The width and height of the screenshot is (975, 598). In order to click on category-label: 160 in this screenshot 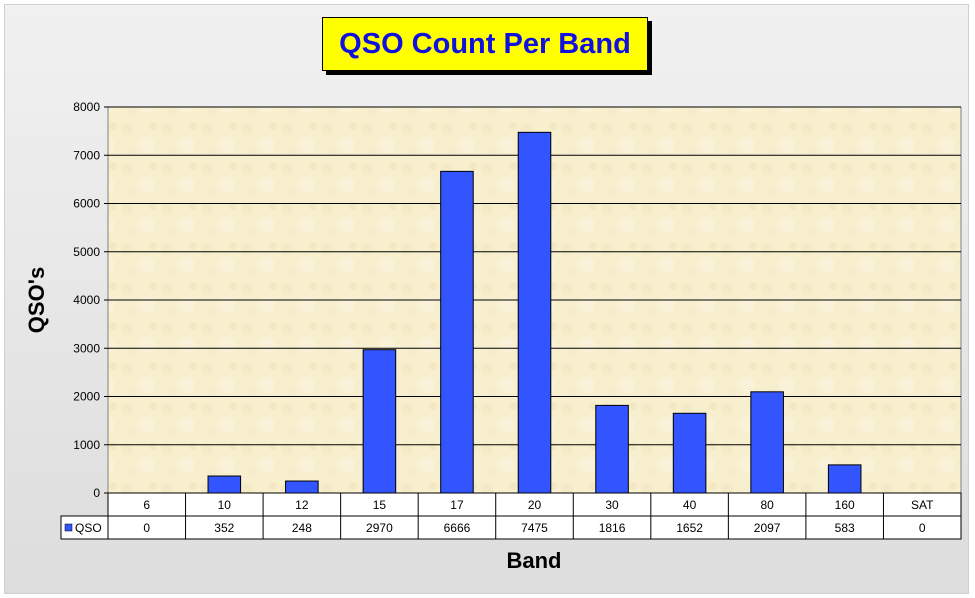, I will do `click(845, 505)`.